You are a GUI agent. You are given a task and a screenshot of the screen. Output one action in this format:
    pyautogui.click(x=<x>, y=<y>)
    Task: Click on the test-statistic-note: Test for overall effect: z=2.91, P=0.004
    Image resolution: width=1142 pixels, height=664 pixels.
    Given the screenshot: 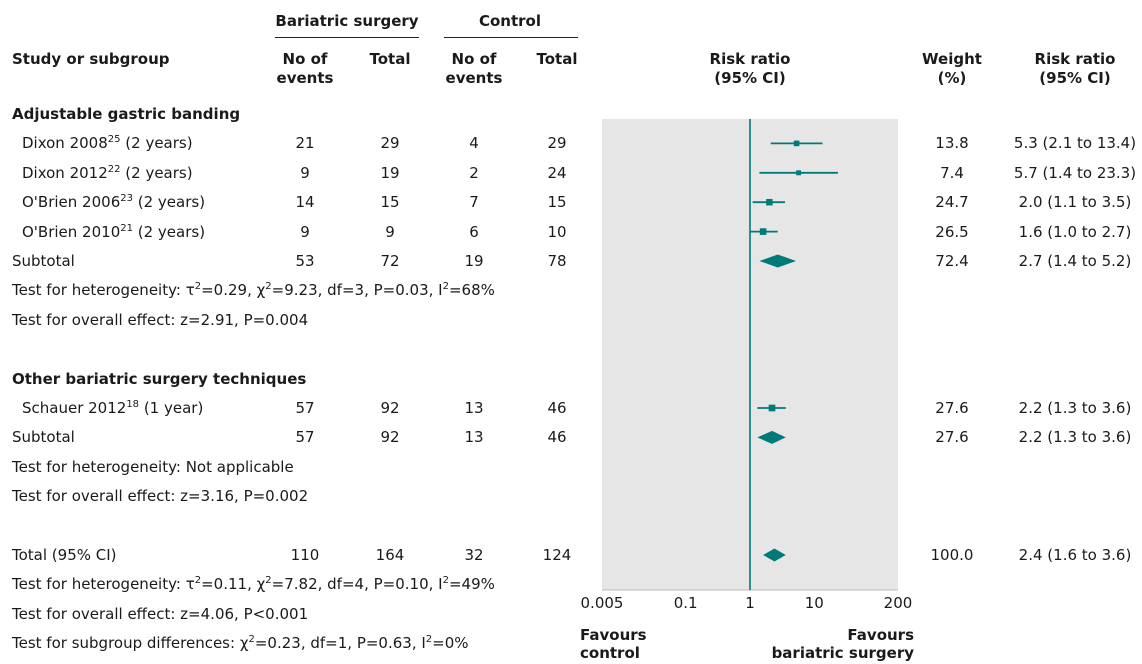 What is the action you would take?
    pyautogui.click(x=160, y=319)
    